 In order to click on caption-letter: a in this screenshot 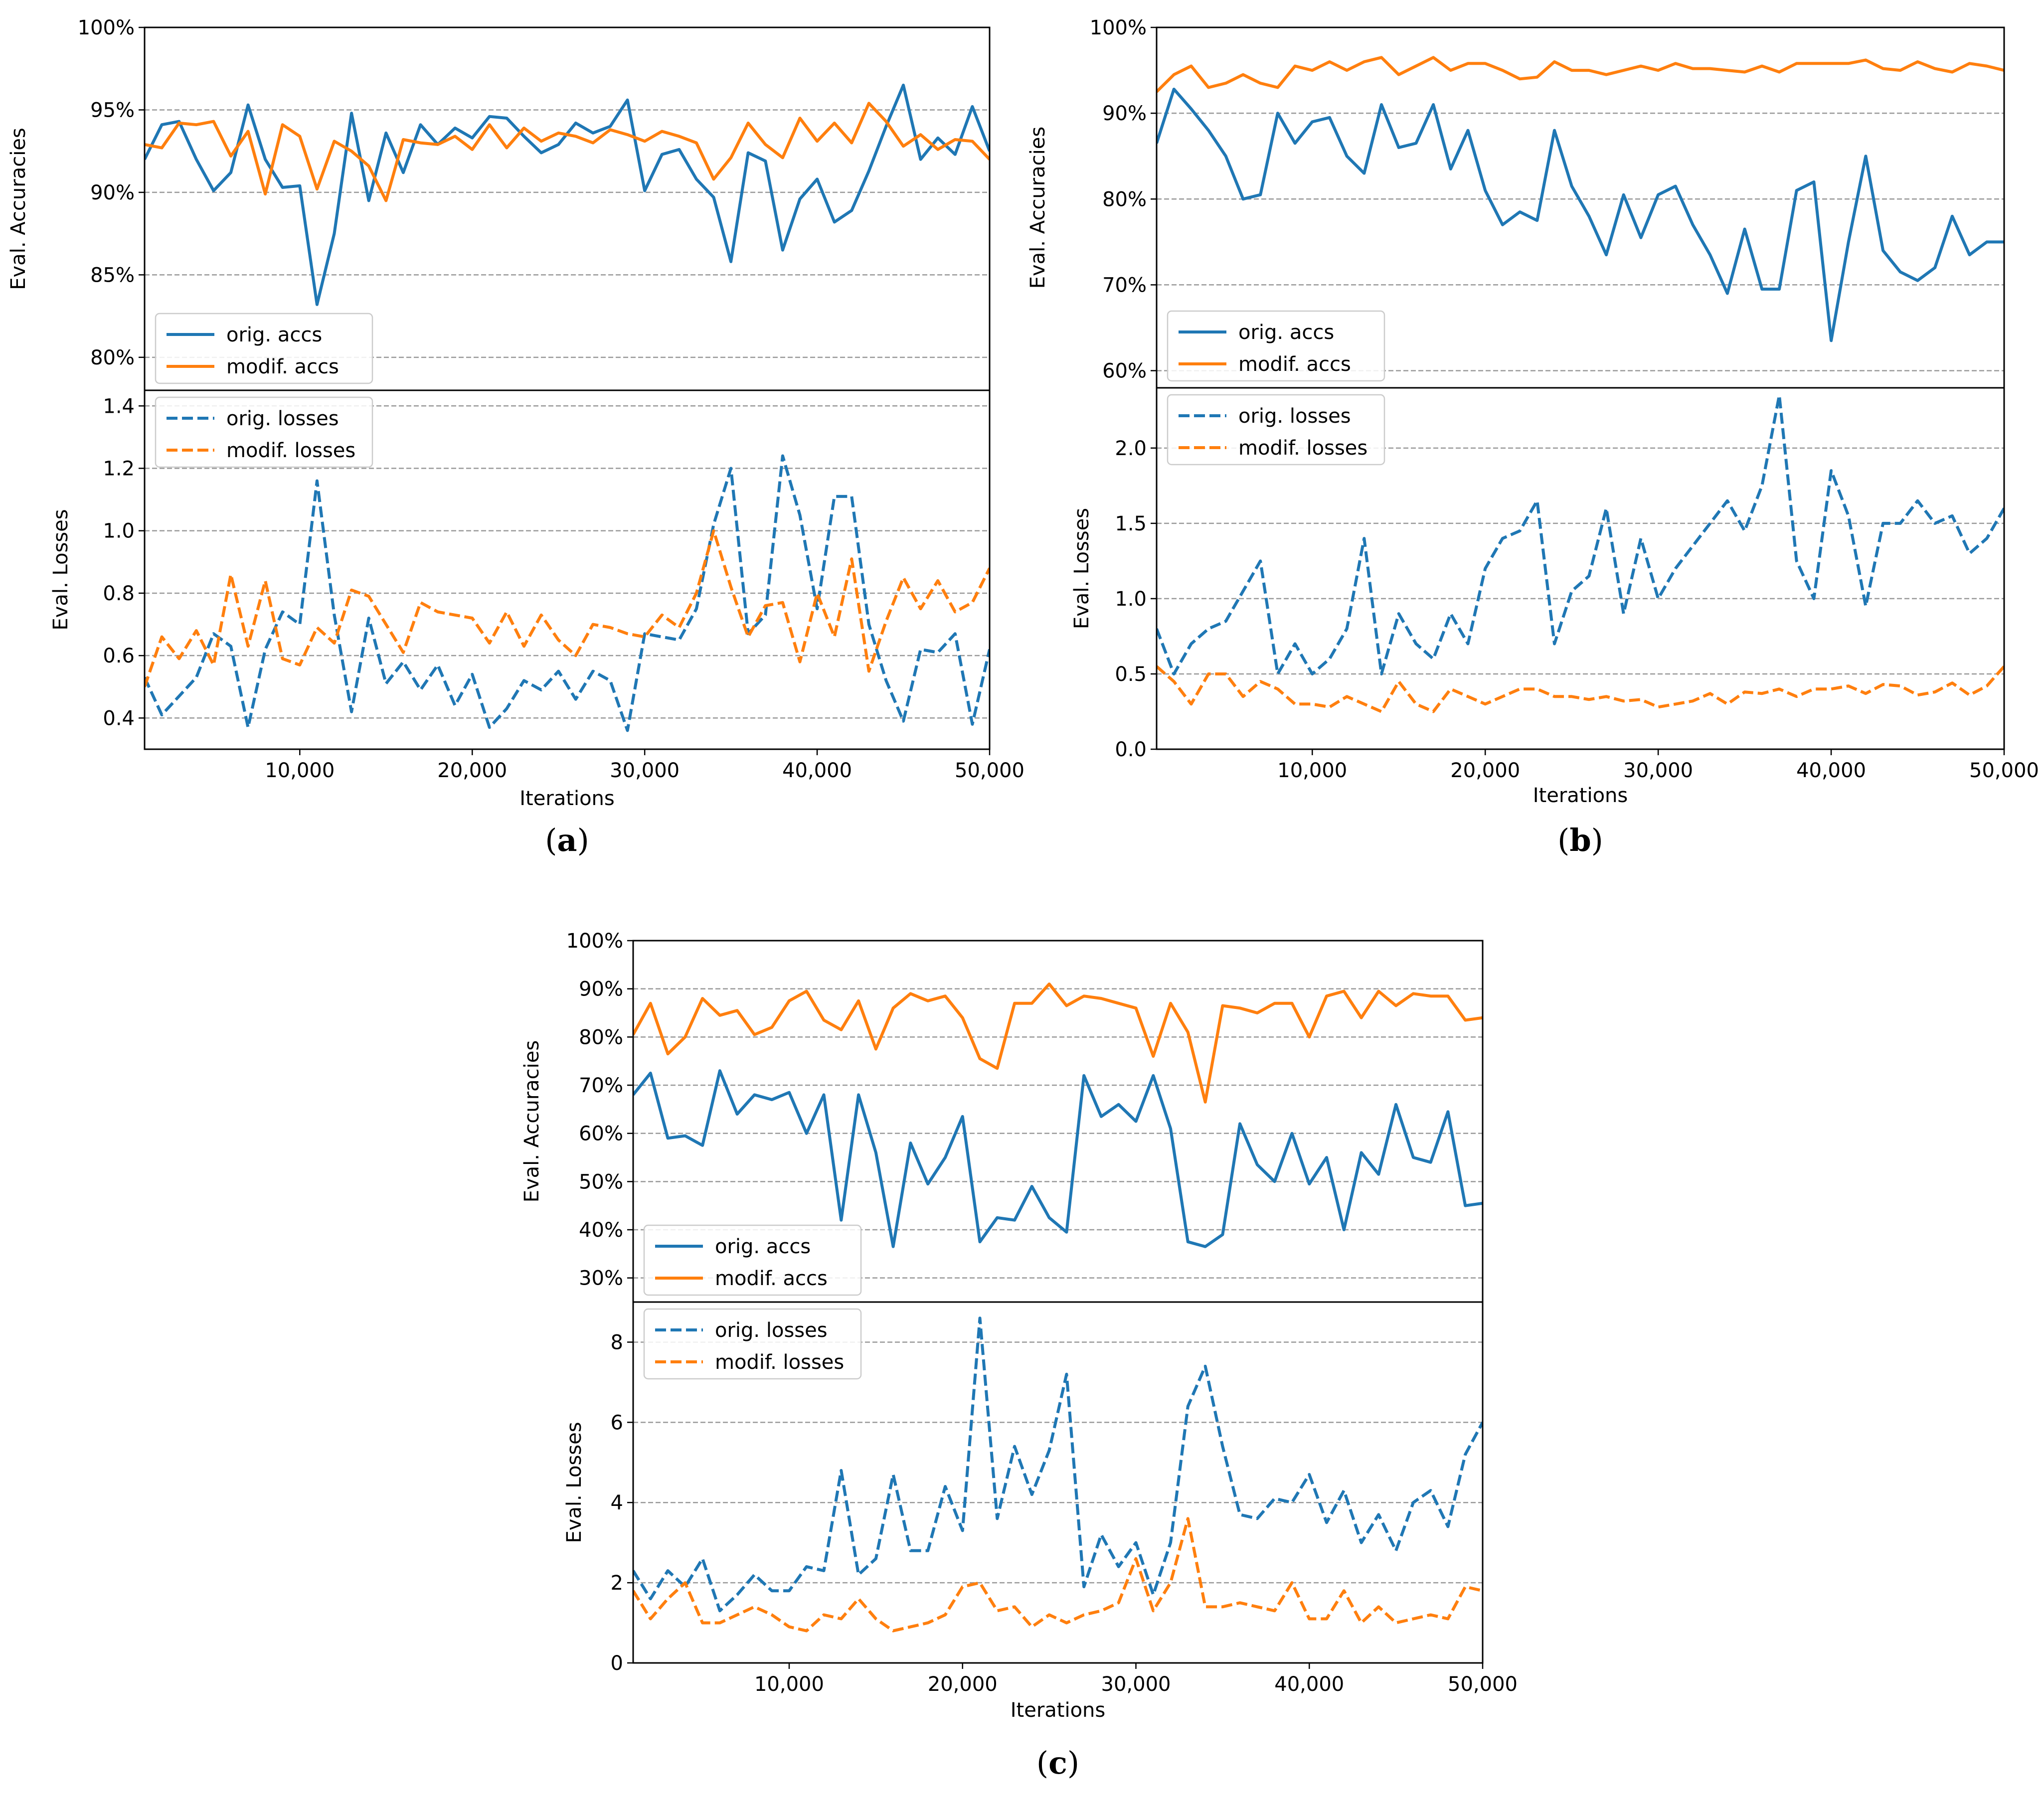, I will do `click(567, 840)`.